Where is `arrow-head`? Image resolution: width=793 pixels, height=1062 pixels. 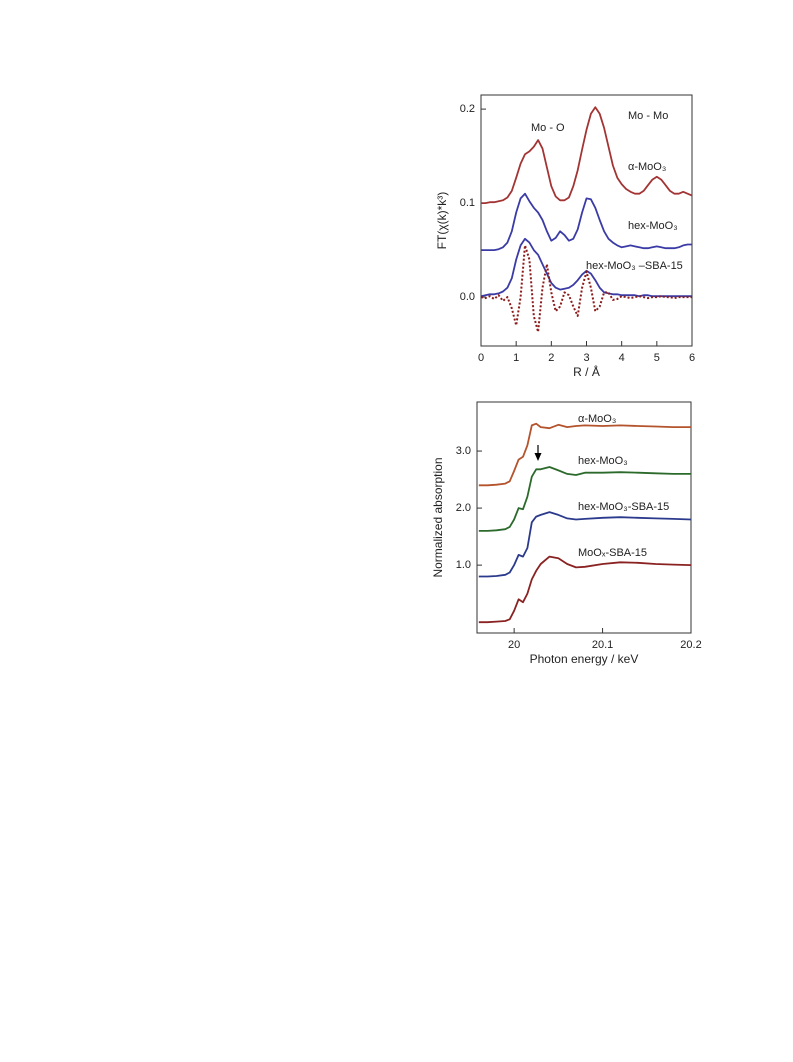
arrow-head is located at coordinates (538, 457).